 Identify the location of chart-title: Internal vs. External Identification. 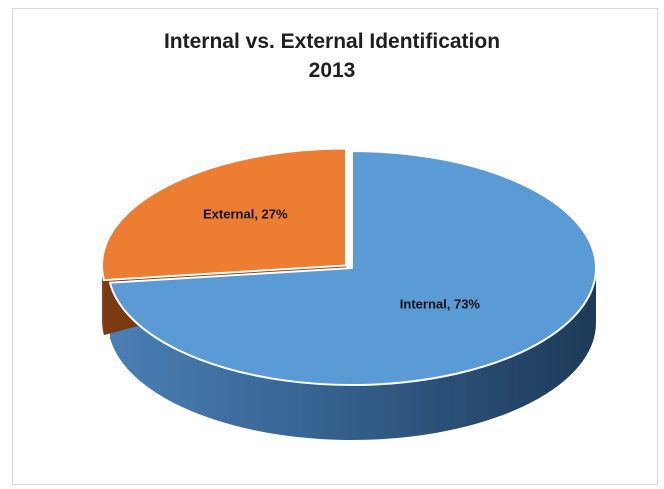
(332, 41).